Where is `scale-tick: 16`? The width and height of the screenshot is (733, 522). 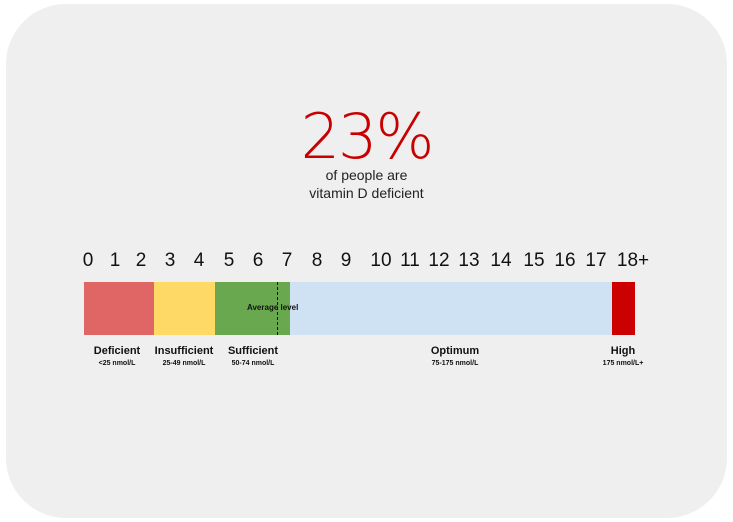 scale-tick: 16 is located at coordinates (565, 260).